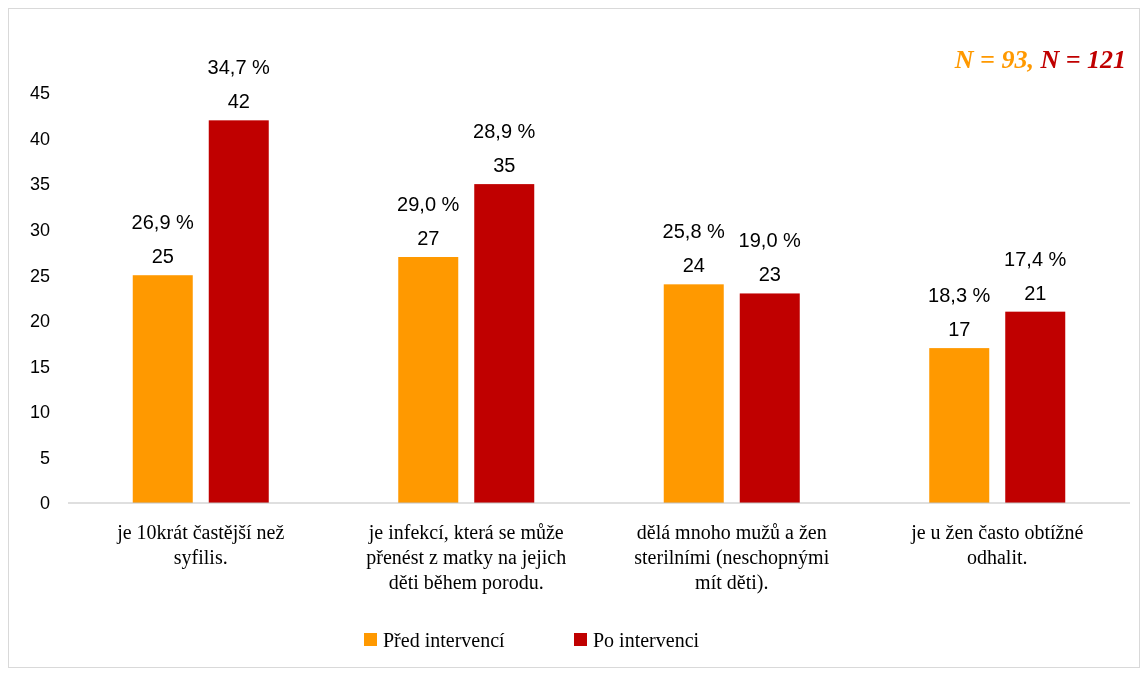 The image size is (1148, 677). What do you see at coordinates (39, 275) in the screenshot?
I see `y-tick-label: 25` at bounding box center [39, 275].